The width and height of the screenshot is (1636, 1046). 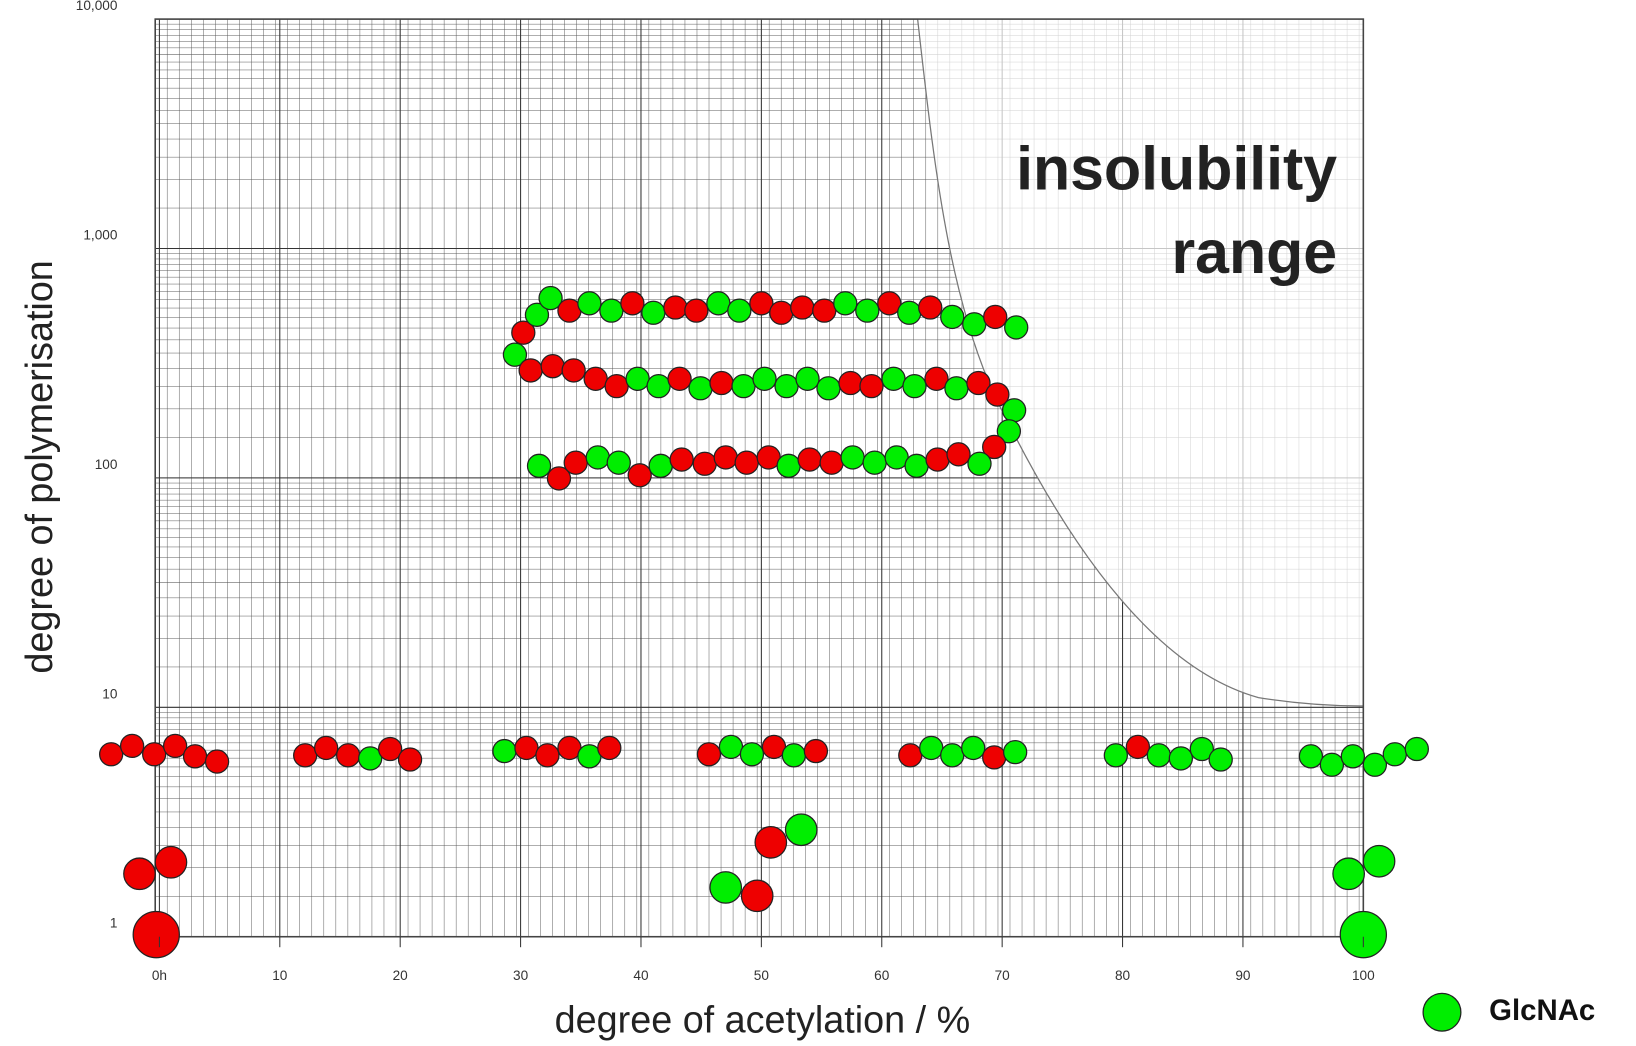 What do you see at coordinates (1003, 975) in the screenshot?
I see `x-tick-label: 70` at bounding box center [1003, 975].